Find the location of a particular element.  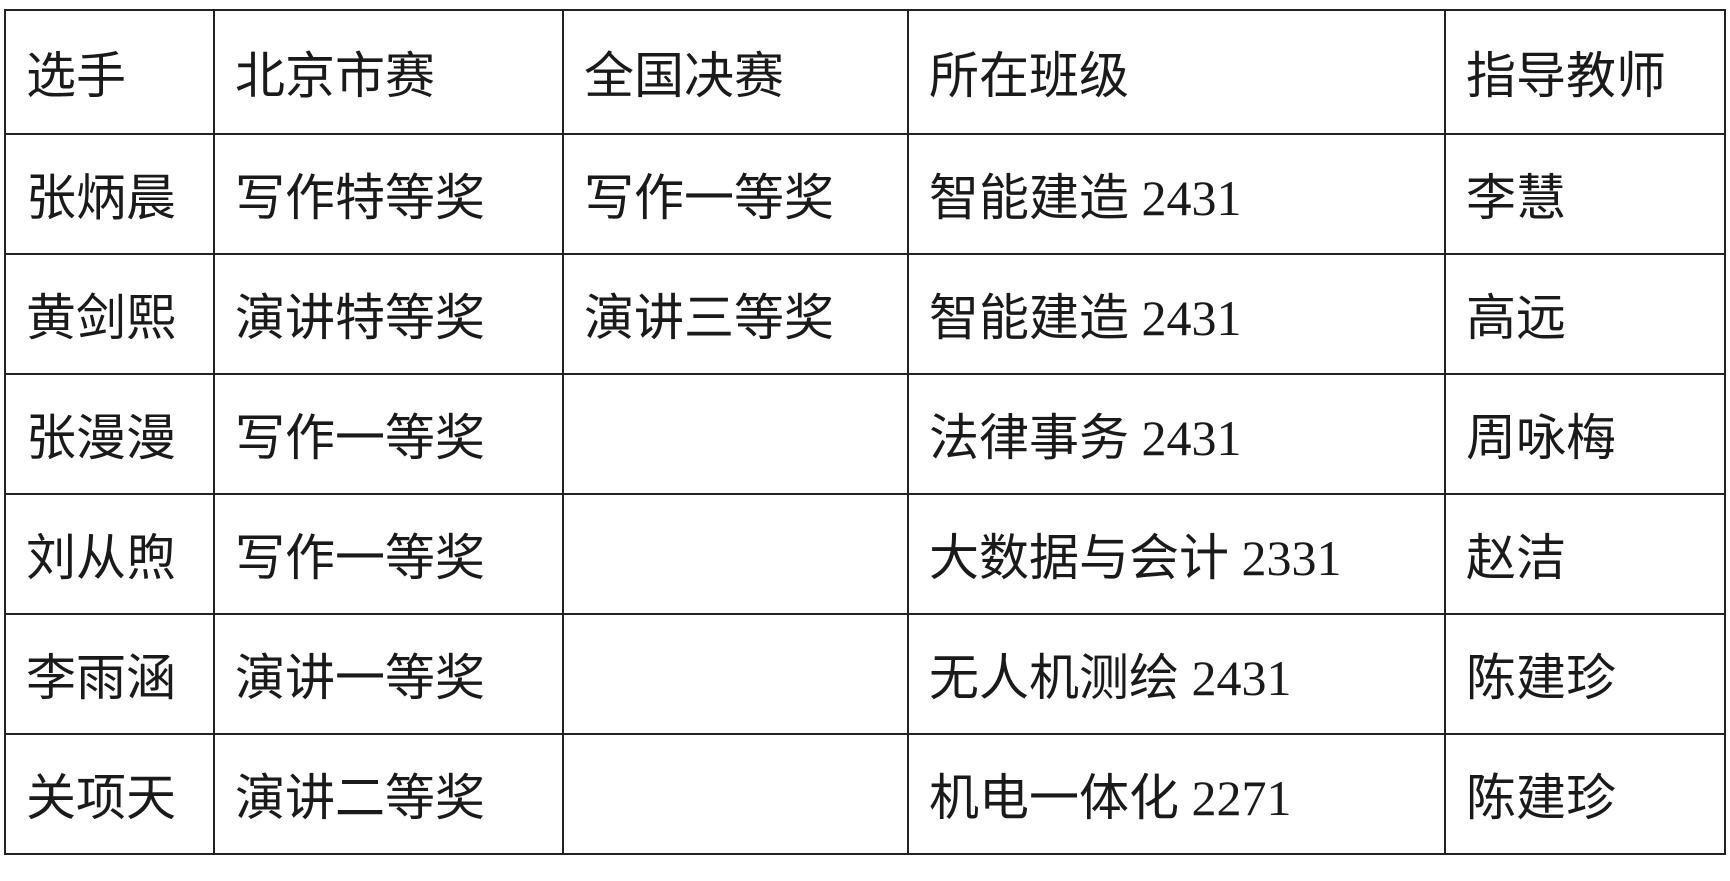

table-cell: 演讲一等奖 is located at coordinates (388, 674).